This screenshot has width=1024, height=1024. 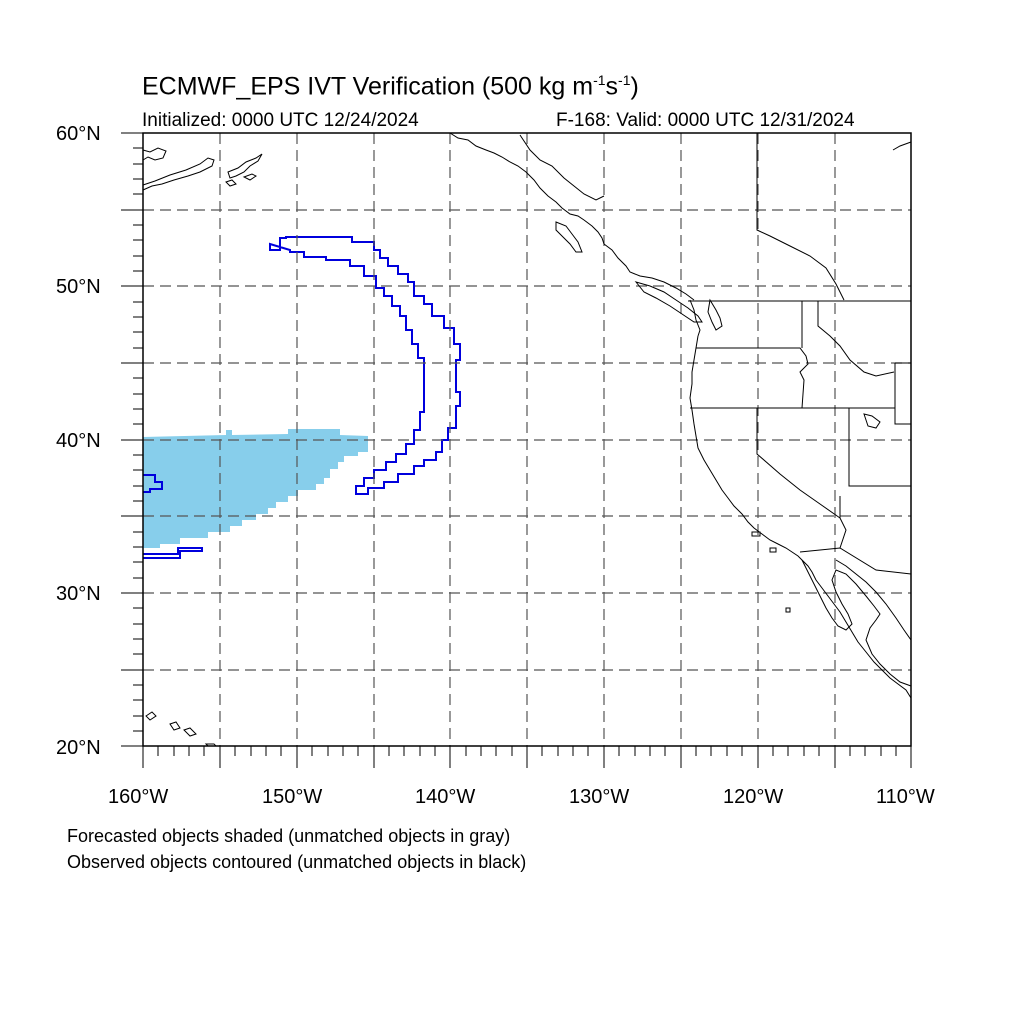 I want to click on lon-label-120w: 120°W, so click(x=753, y=797).